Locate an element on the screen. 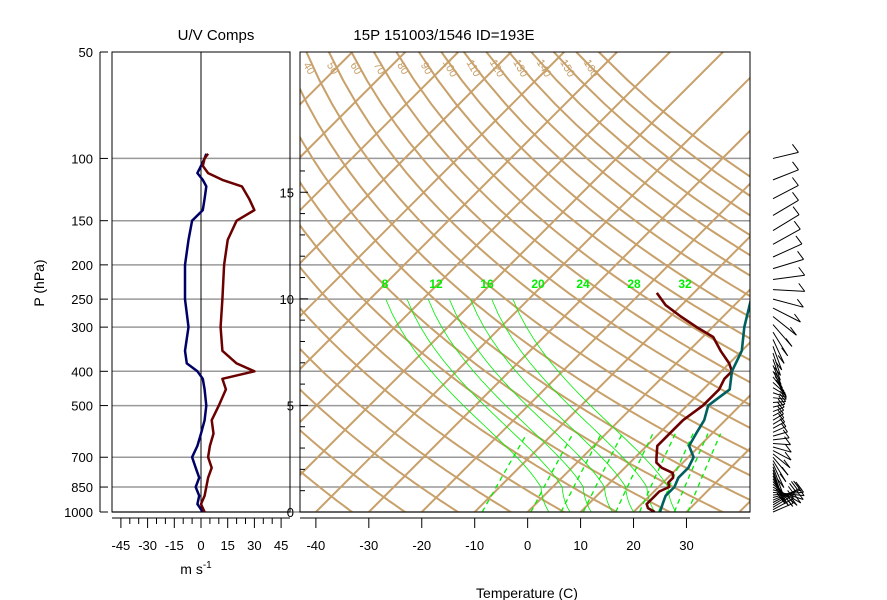 The width and height of the screenshot is (887, 600). dry-adiabat-label: 150 is located at coordinates (567, 69).